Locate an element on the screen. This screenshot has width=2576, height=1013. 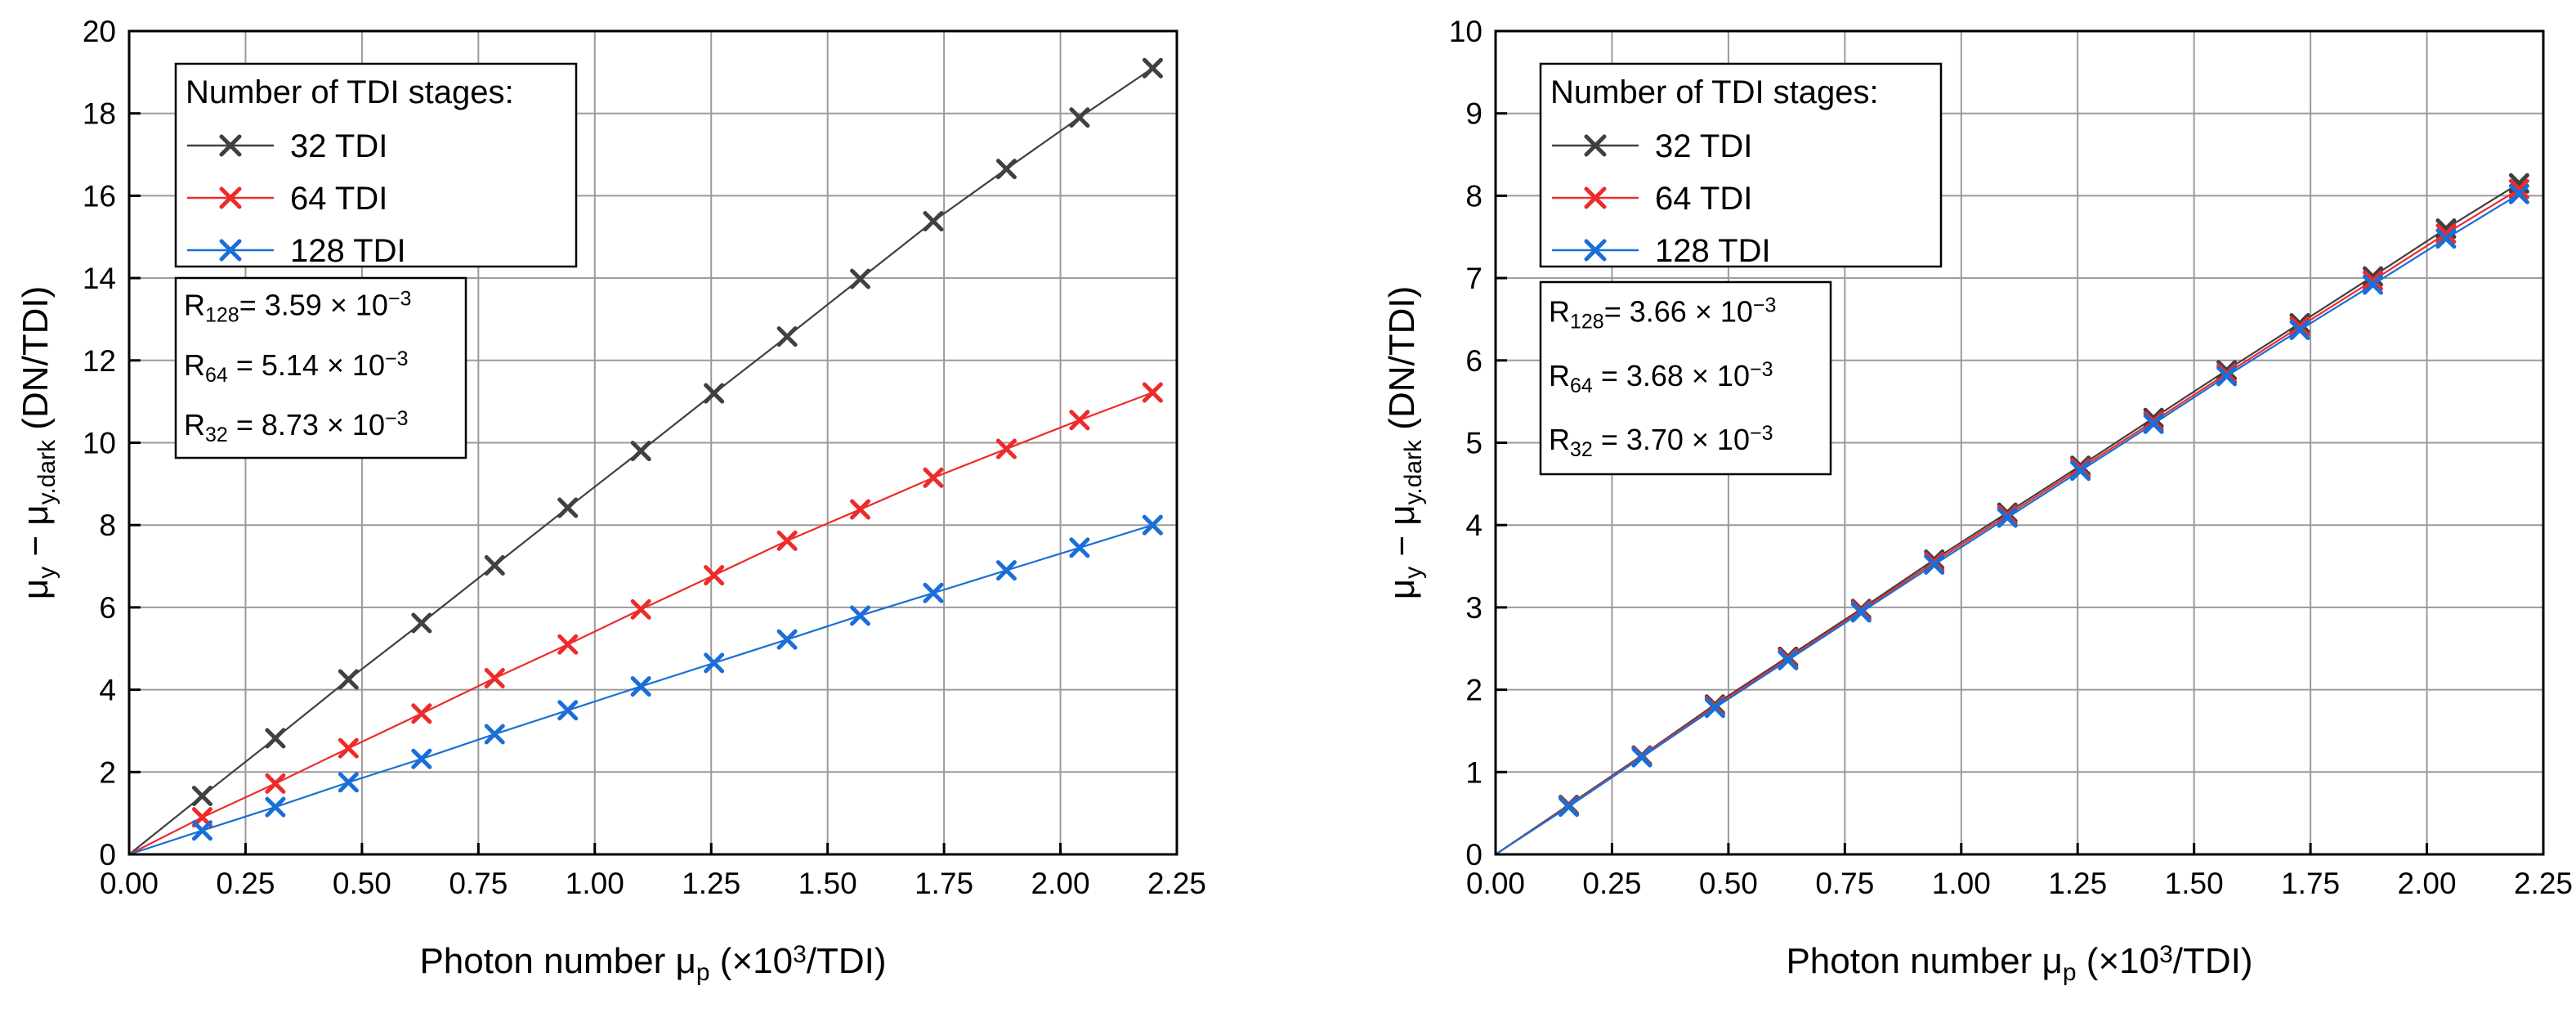
annotation-line: R32 = 8.73 × 10−3 is located at coordinates (296, 426).